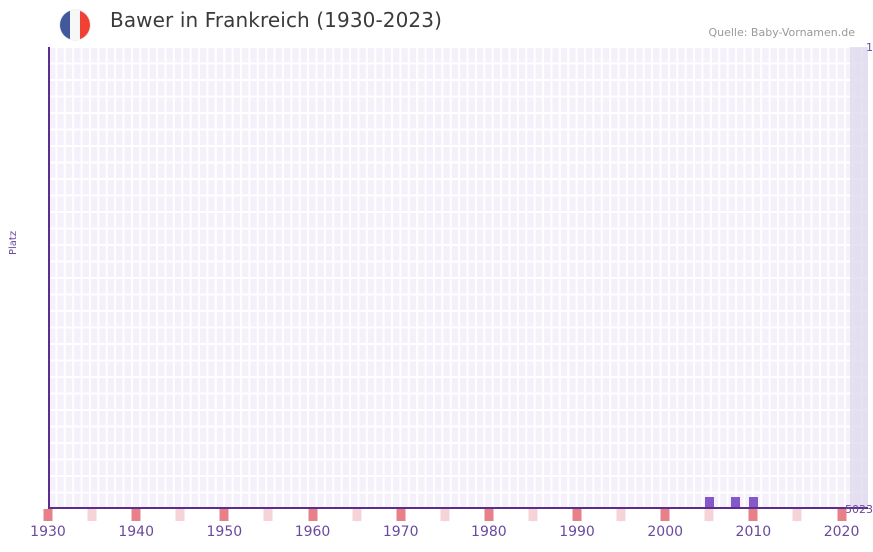  Describe the element at coordinates (753, 532) in the screenshot. I see `x-axis-tick-label: 2010` at that location.